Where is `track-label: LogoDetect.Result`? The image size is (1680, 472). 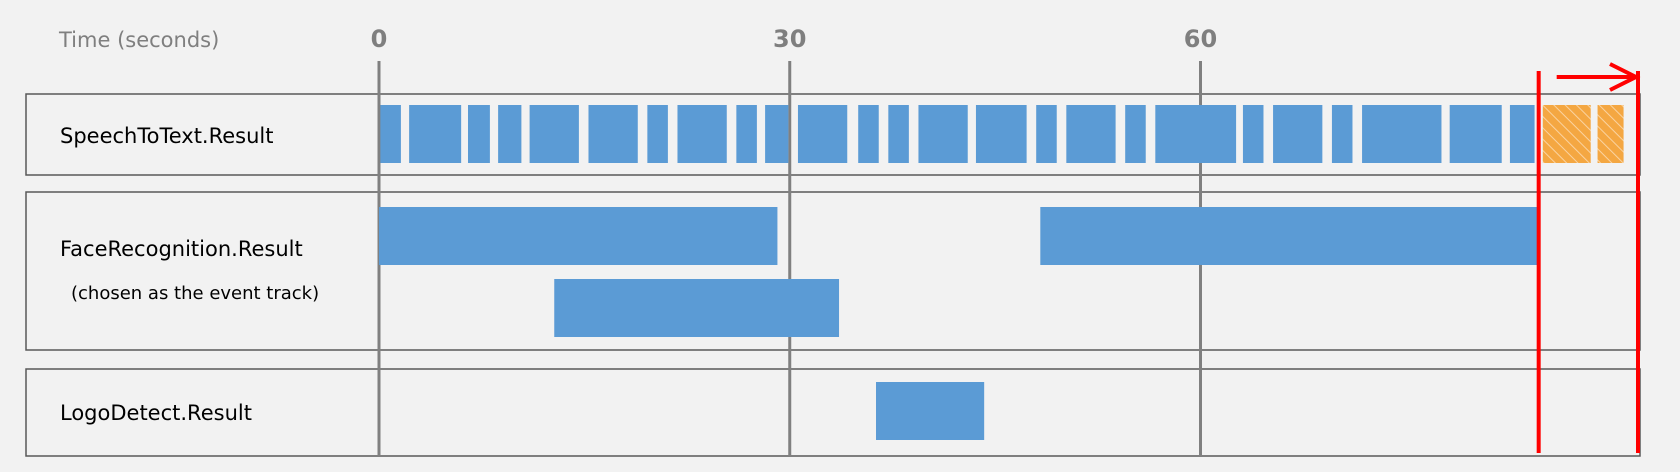
track-label: LogoDetect.Result is located at coordinates (156, 413).